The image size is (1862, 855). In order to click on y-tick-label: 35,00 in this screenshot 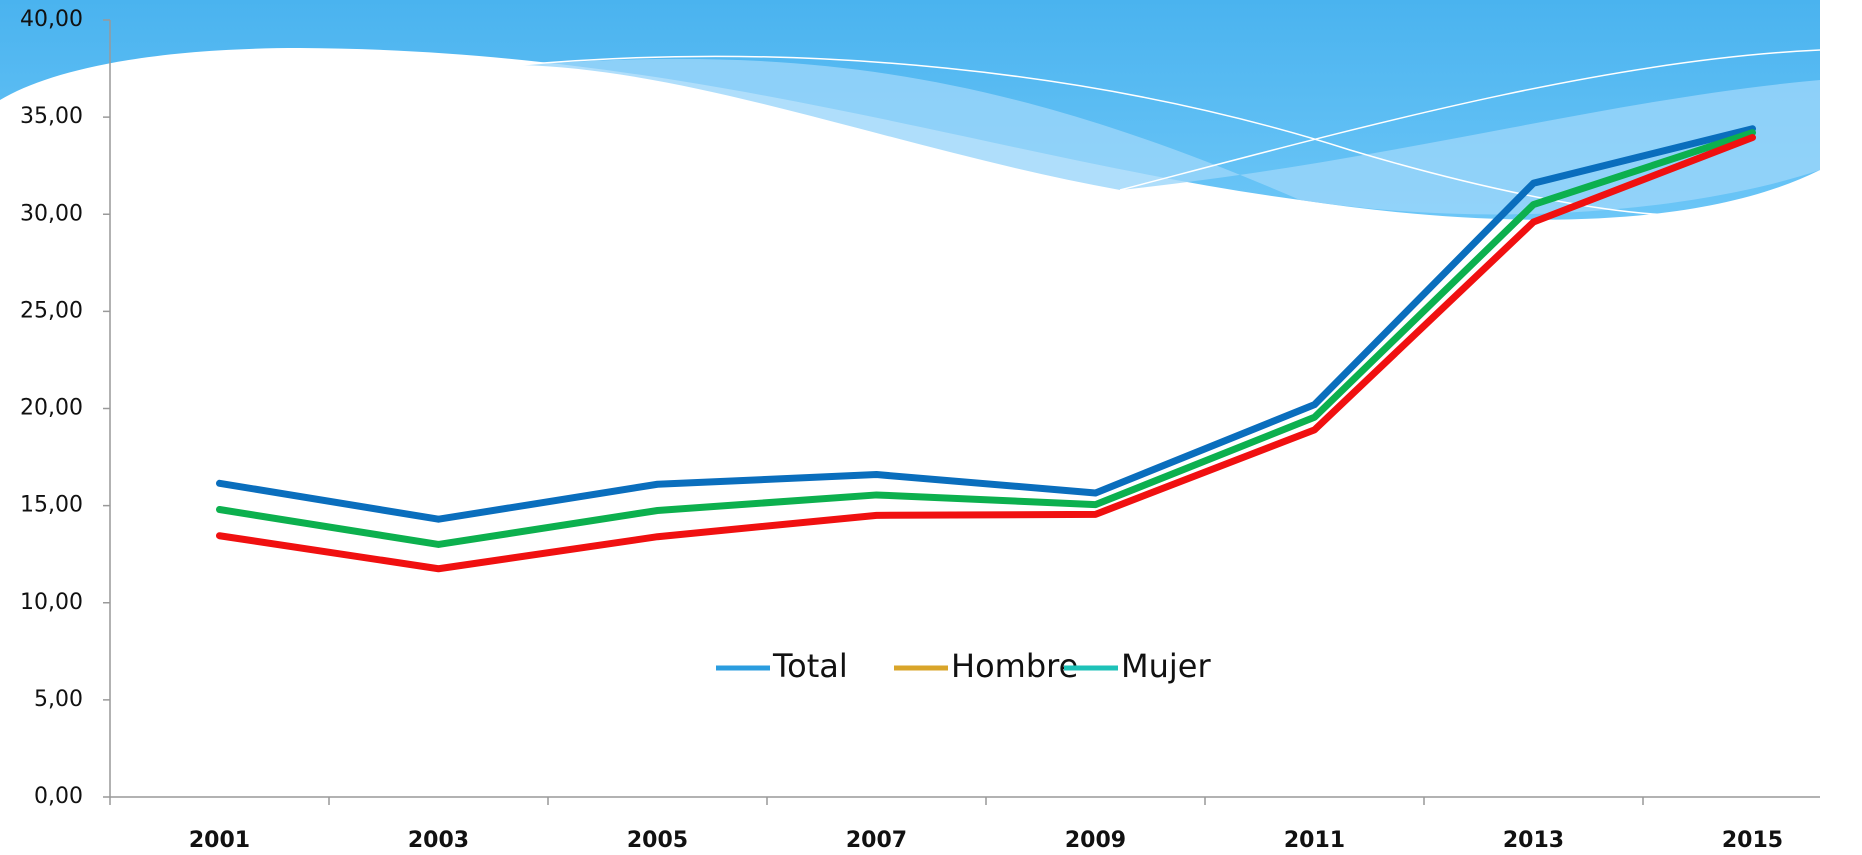, I will do `click(51, 116)`.